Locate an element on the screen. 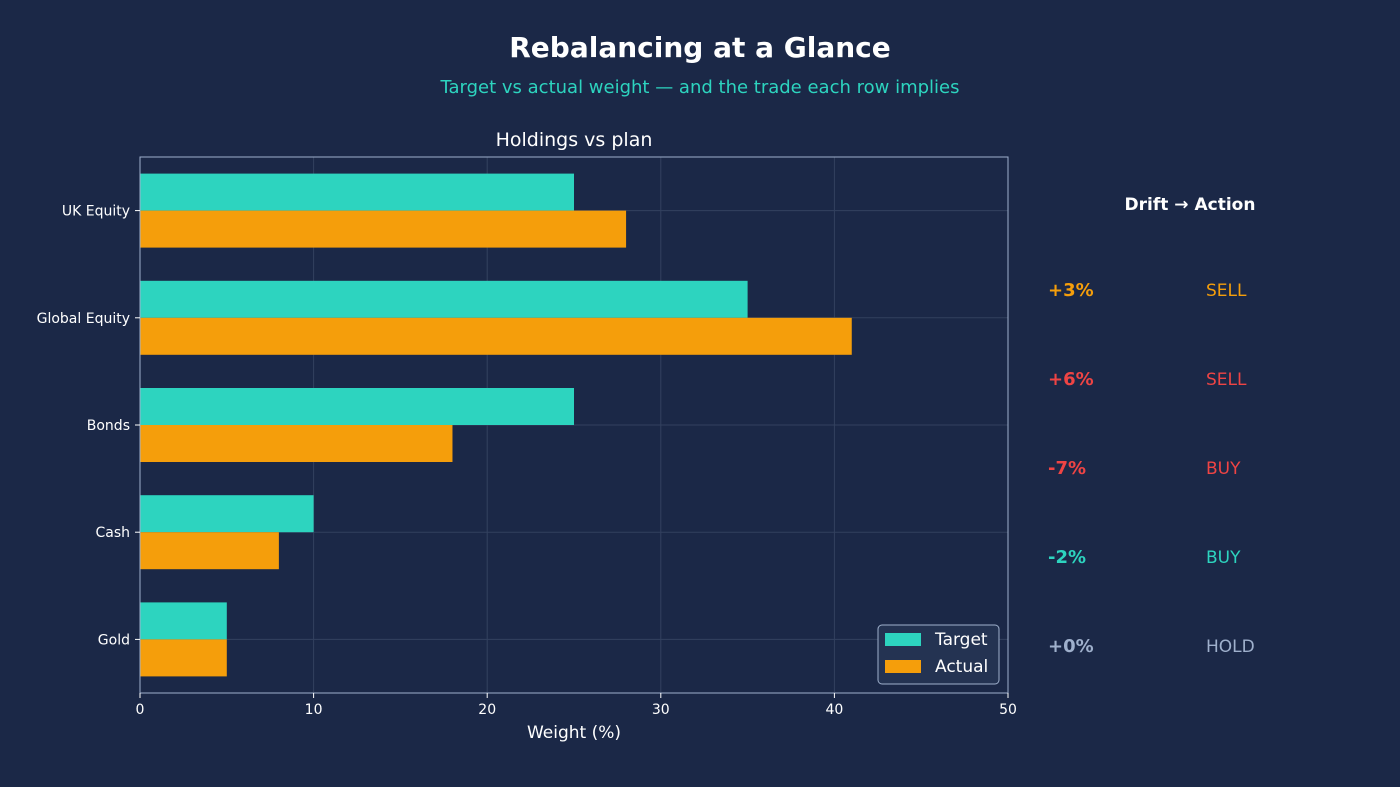 The height and width of the screenshot is (787, 1400). page-title: Rebalancing at a Glance is located at coordinates (700, 47).